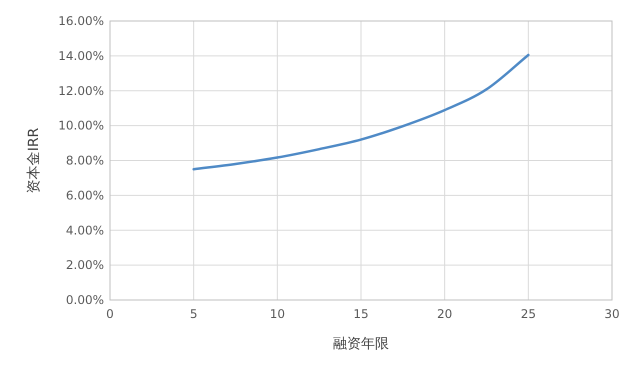 This screenshot has height=387, width=640. Describe the element at coordinates (361, 344) in the screenshot. I see `x-axis-title: 融资年限` at that location.